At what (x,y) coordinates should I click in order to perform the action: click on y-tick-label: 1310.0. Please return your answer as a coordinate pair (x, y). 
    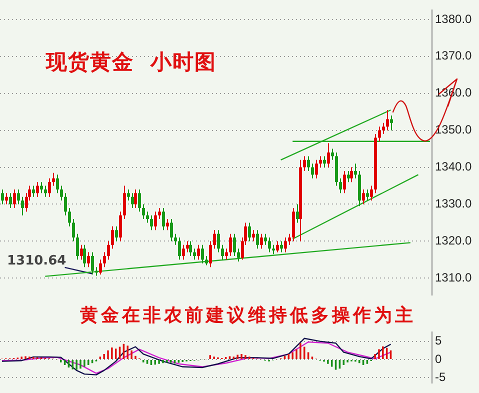
    Looking at the image, I should click on (453, 277).